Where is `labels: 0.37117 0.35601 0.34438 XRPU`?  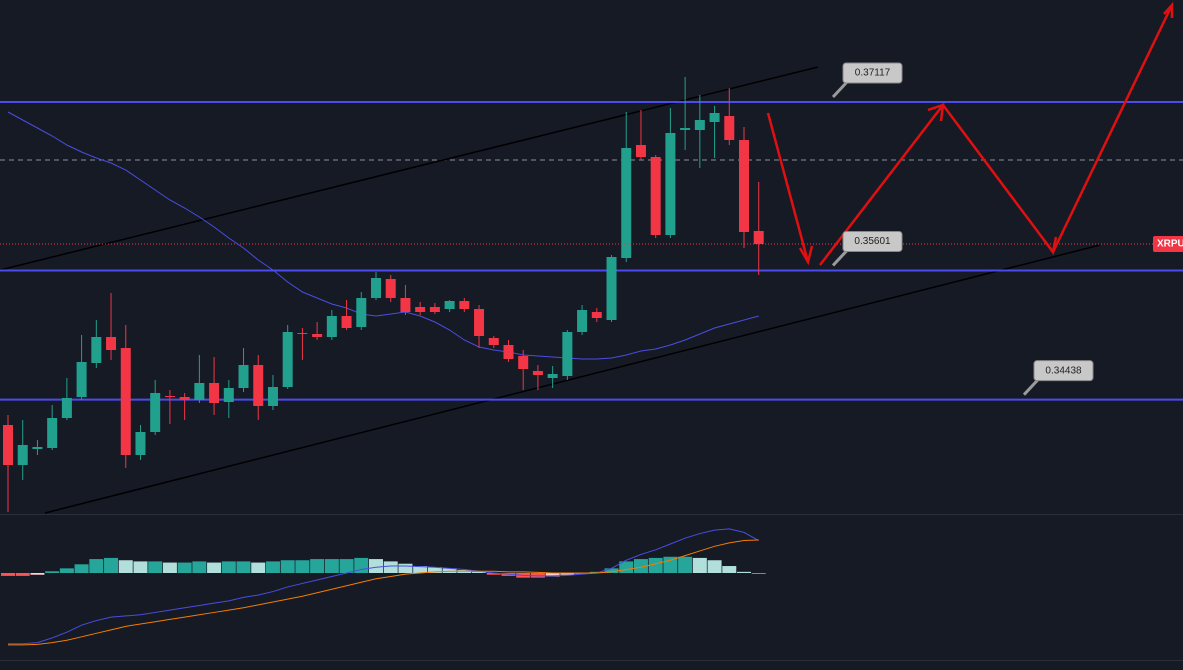 labels: 0.37117 0.35601 0.34438 XRPU is located at coordinates (1007, 229).